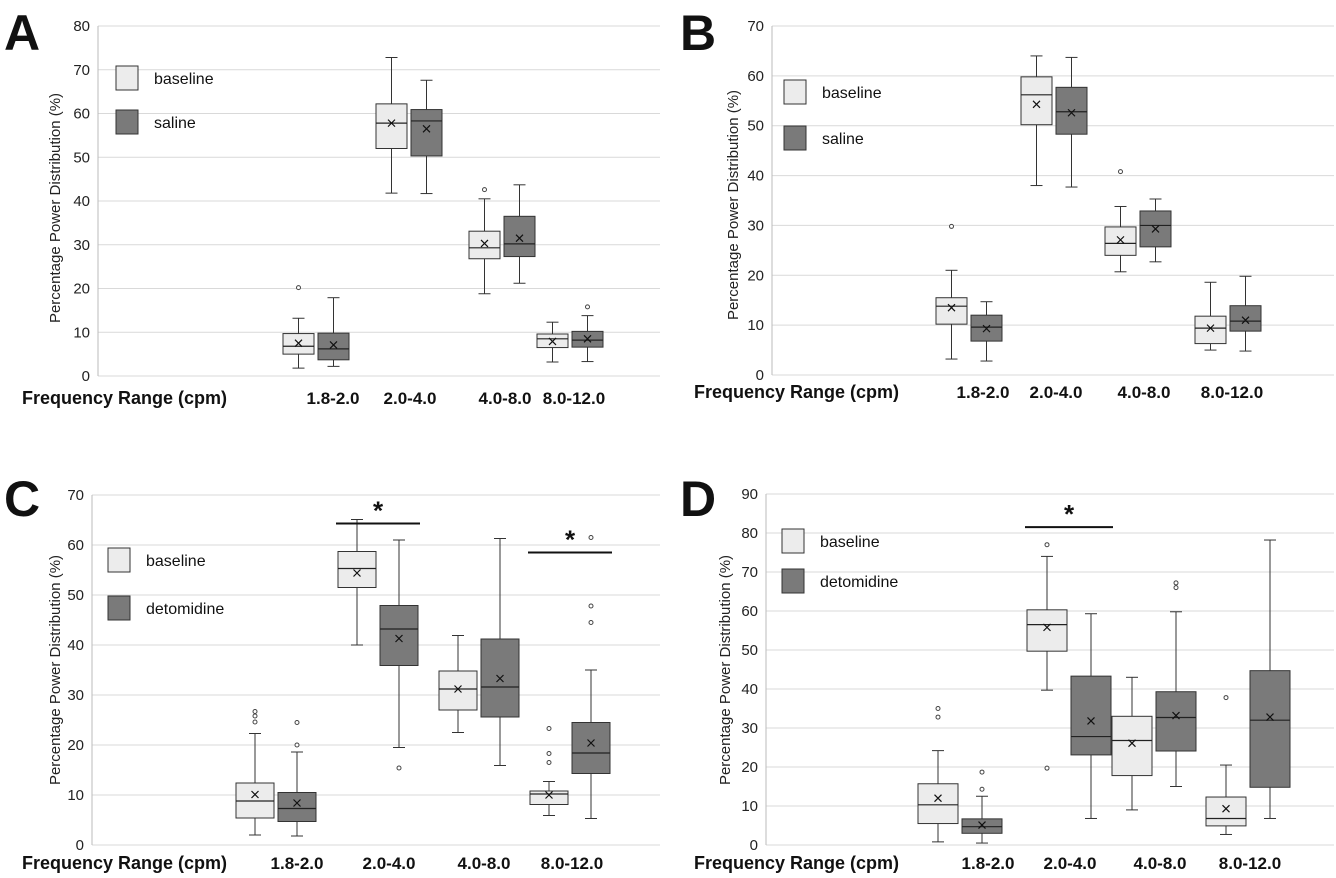 Image resolution: width=1336 pixels, height=878 pixels. I want to click on box-detomidine-1.8-2.0, so click(982, 806).